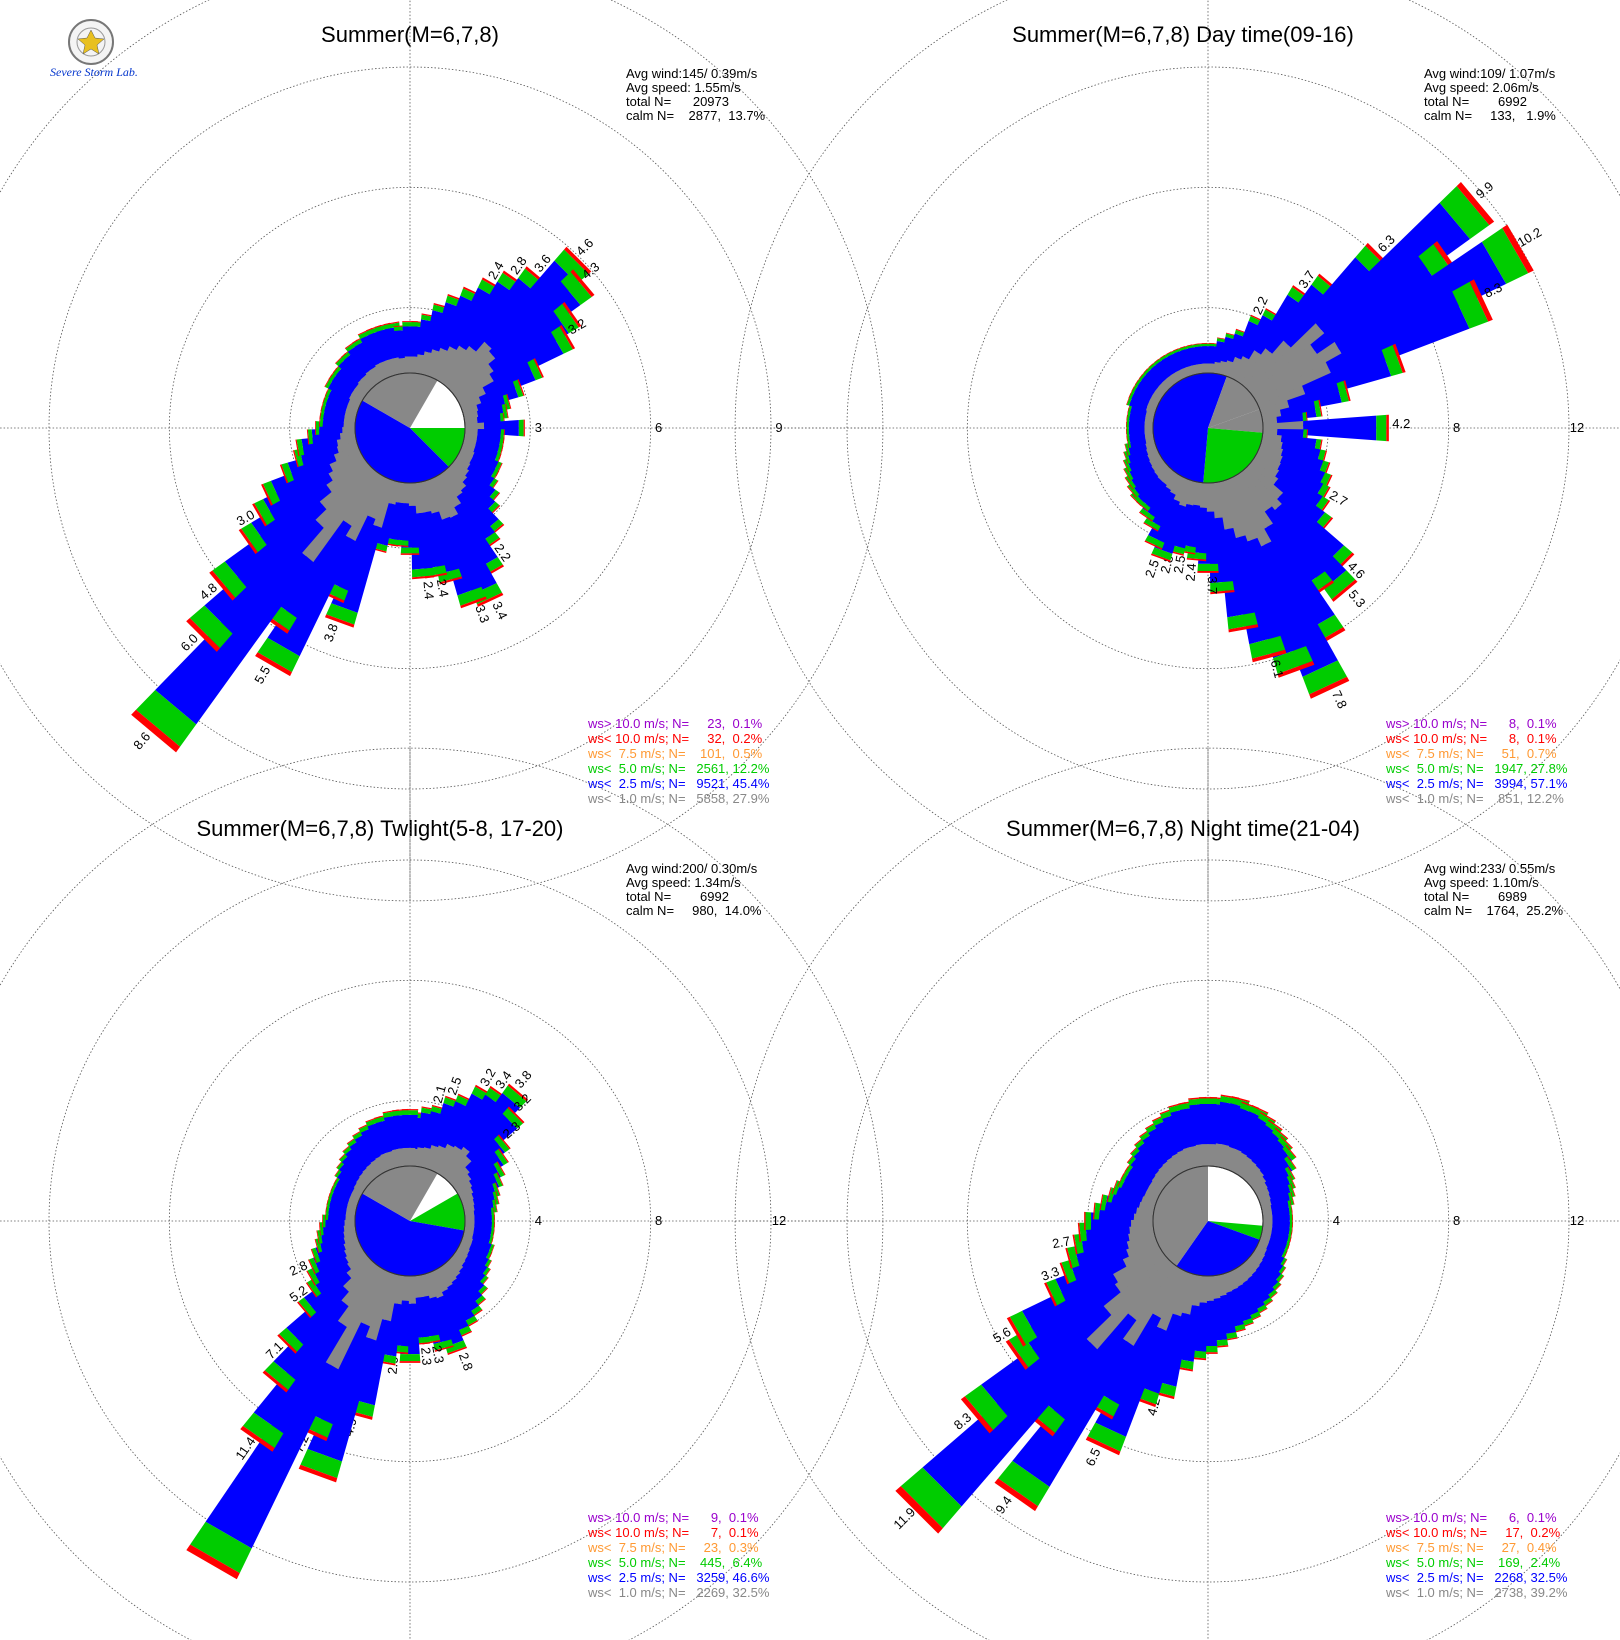  Describe the element at coordinates (1456, 427) in the screenshot. I see `axis-tick-label: 8` at that location.